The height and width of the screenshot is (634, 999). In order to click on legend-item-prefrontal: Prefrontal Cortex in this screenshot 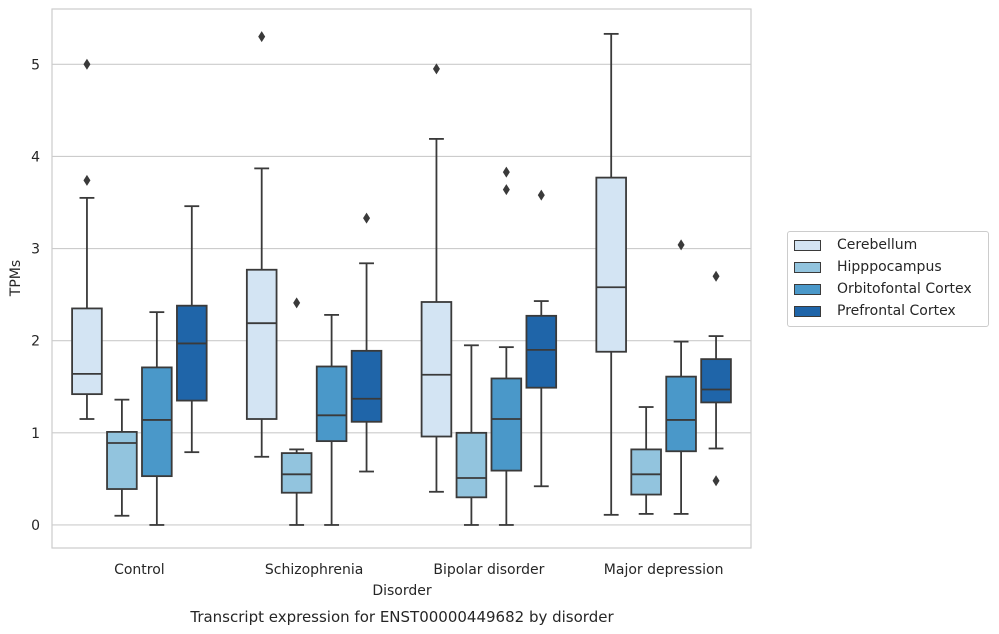, I will do `click(875, 311)`.